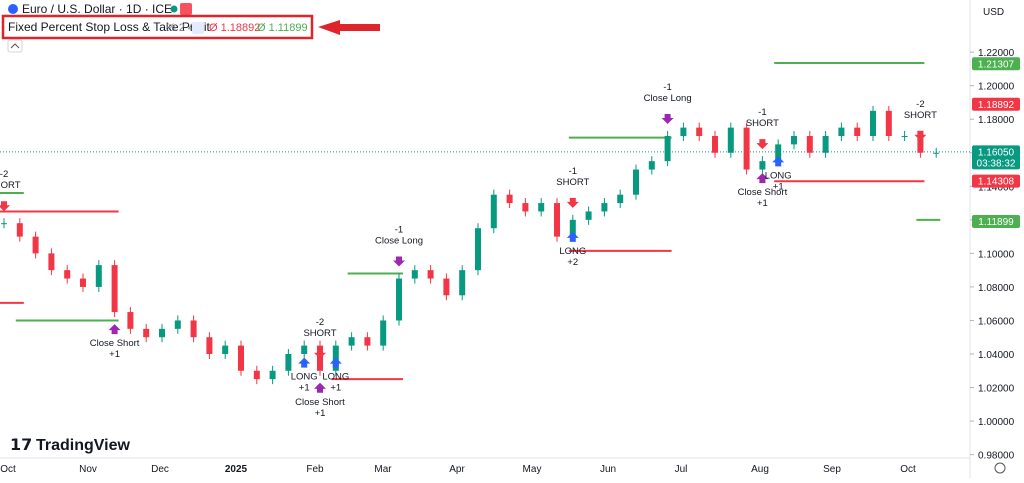  I want to click on settings-gear, so click(1000, 468).